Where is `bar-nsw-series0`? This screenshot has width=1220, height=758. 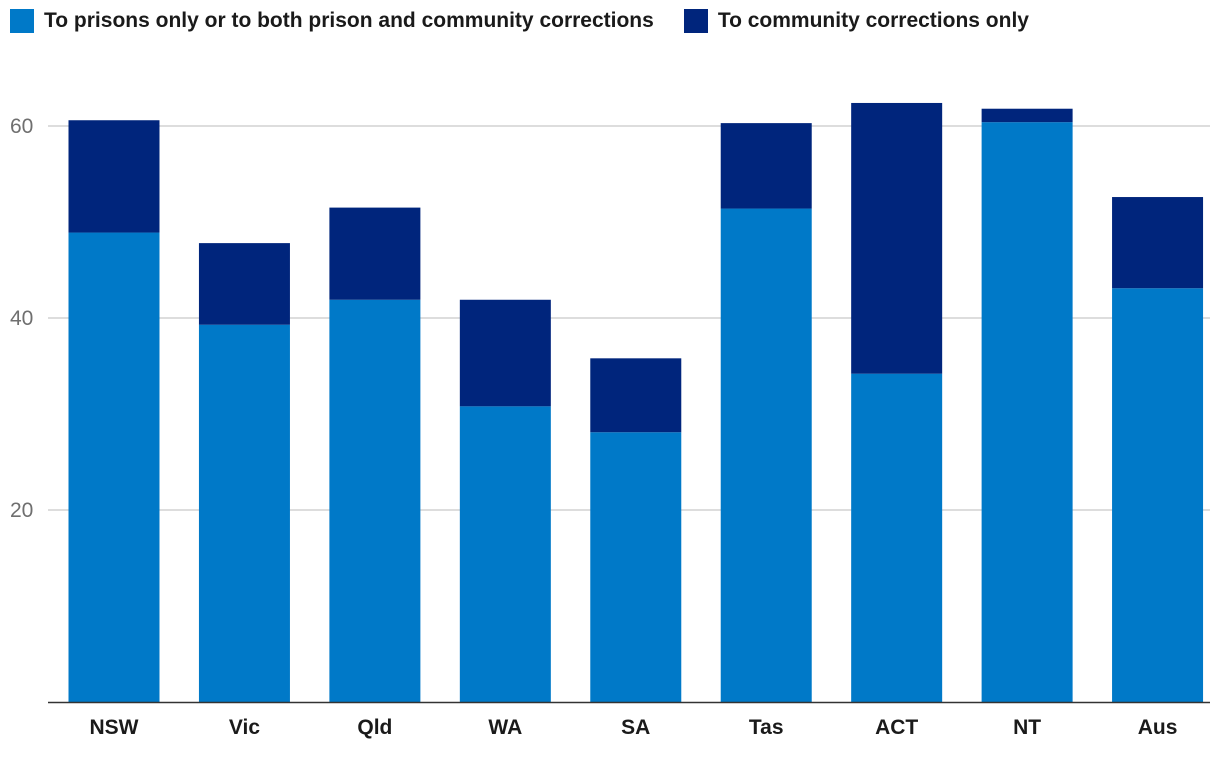
bar-nsw-series0 is located at coordinates (114, 467).